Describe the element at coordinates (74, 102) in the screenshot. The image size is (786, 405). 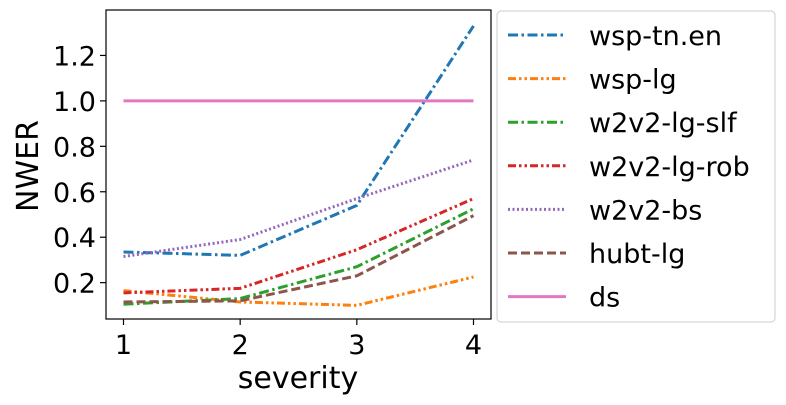
I see `y-tick-label: 1.0` at that location.